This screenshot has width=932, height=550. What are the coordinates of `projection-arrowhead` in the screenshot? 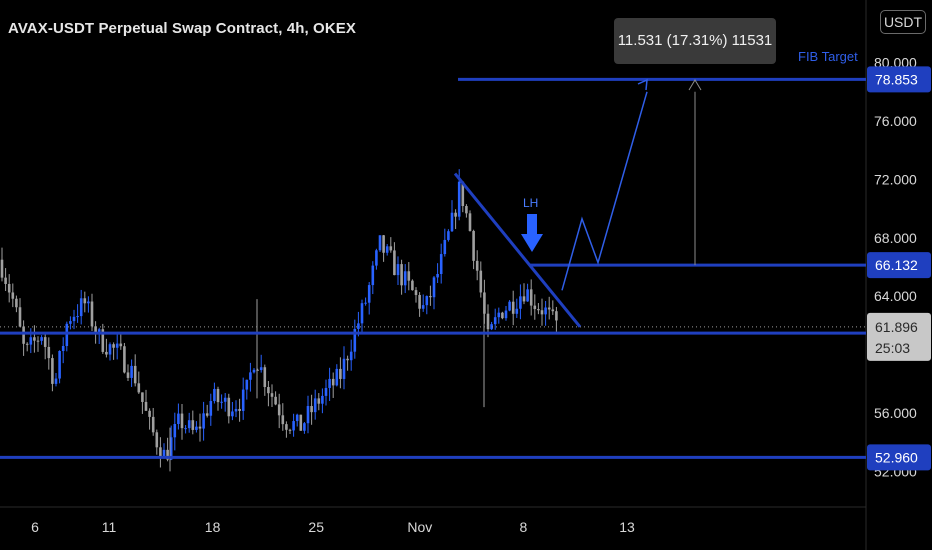 It's located at (642, 84).